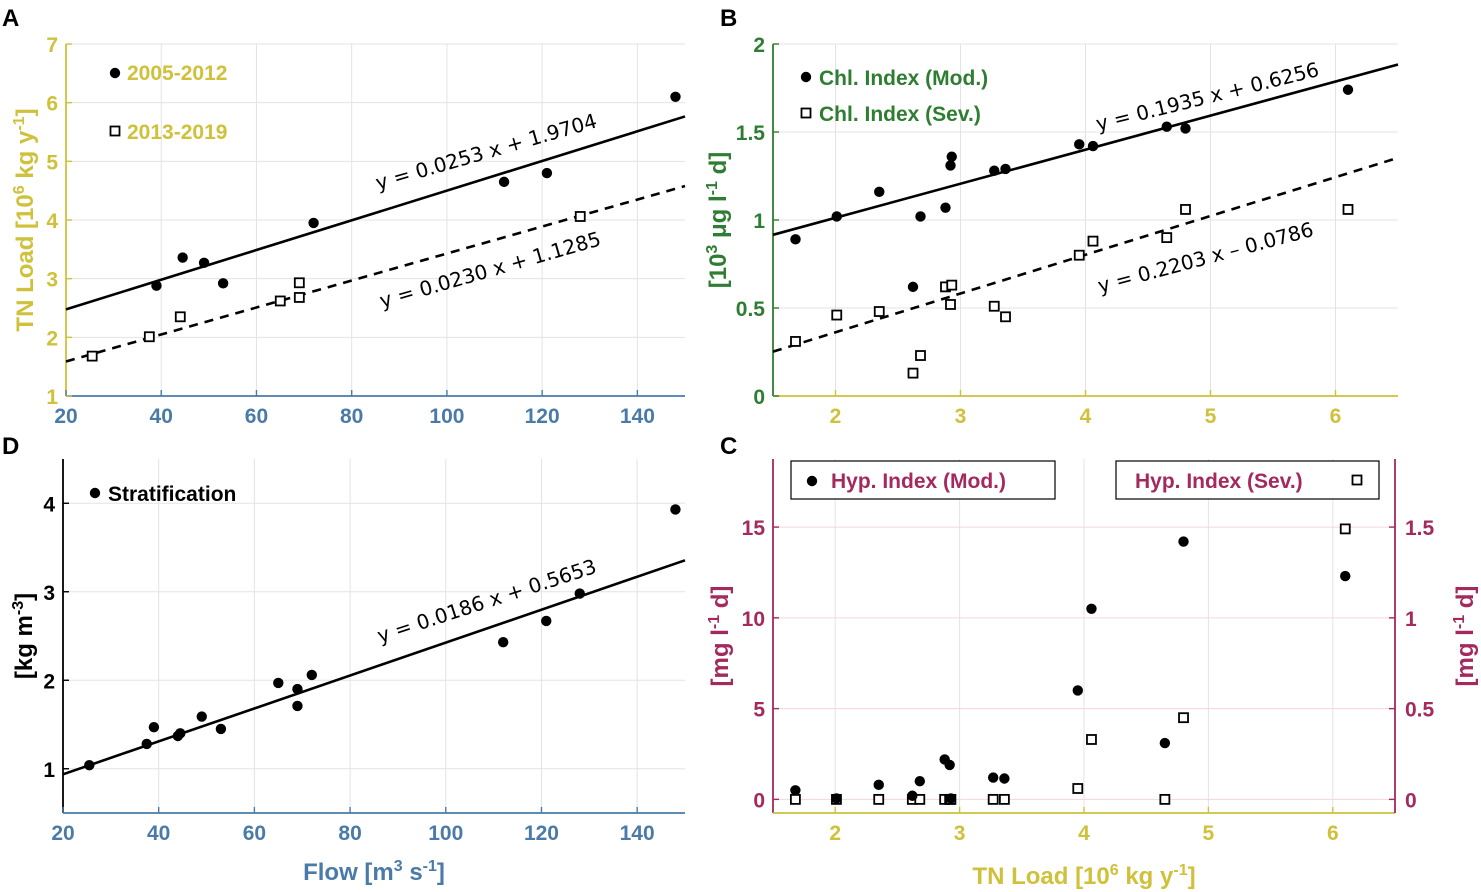 The height and width of the screenshot is (892, 1481). I want to click on y-tick-label: 10, so click(753, 619).